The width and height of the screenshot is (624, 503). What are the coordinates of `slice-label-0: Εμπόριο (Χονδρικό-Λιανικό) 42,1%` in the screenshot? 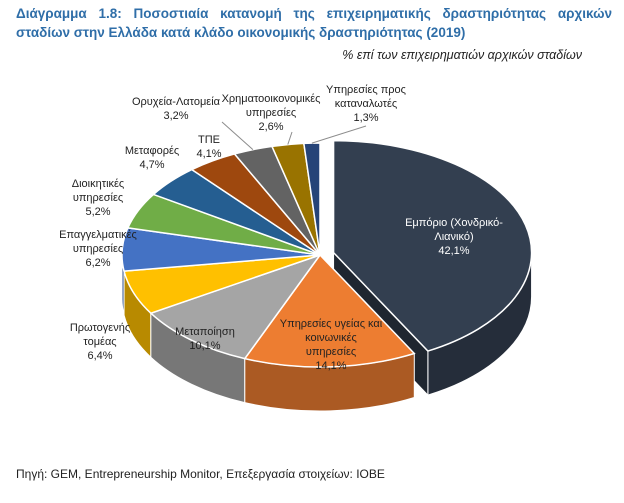 It's located at (454, 237).